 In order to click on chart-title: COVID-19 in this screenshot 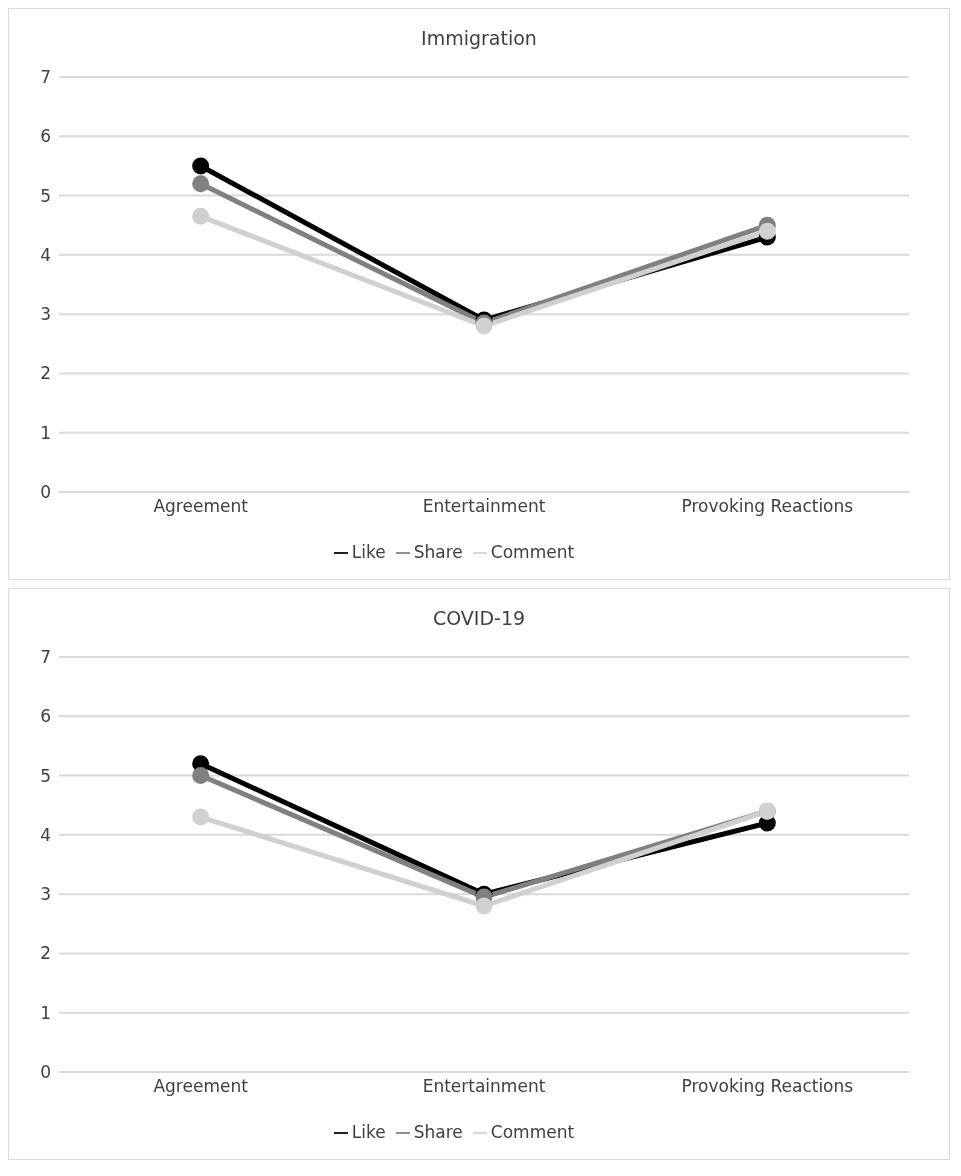, I will do `click(479, 618)`.